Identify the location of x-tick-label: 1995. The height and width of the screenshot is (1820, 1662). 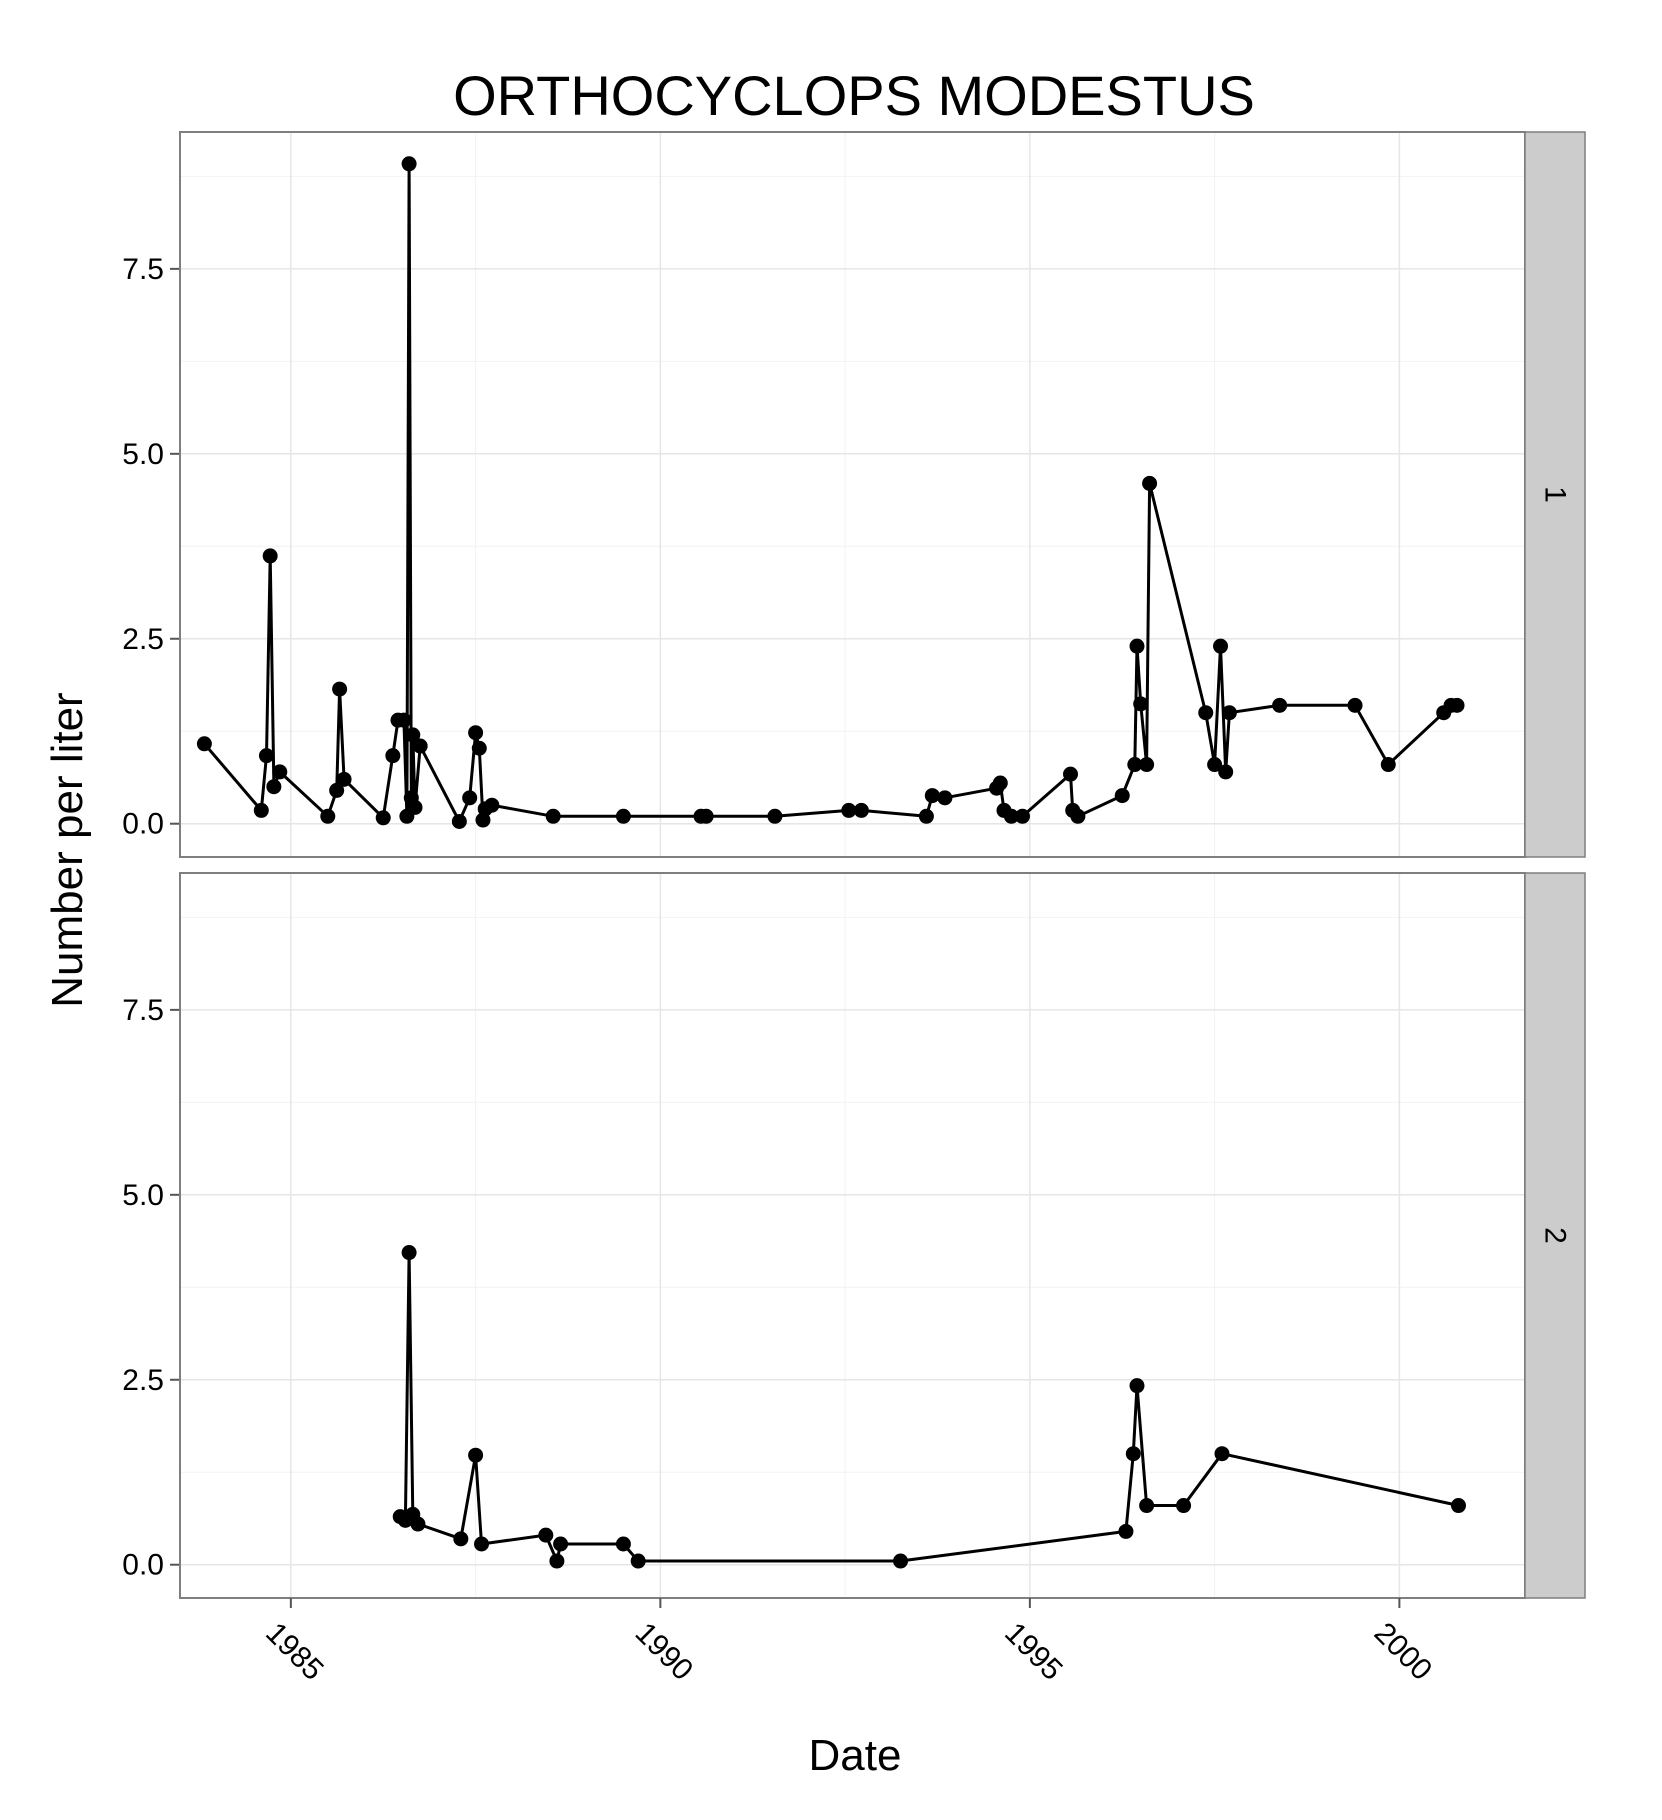
(1033, 1651).